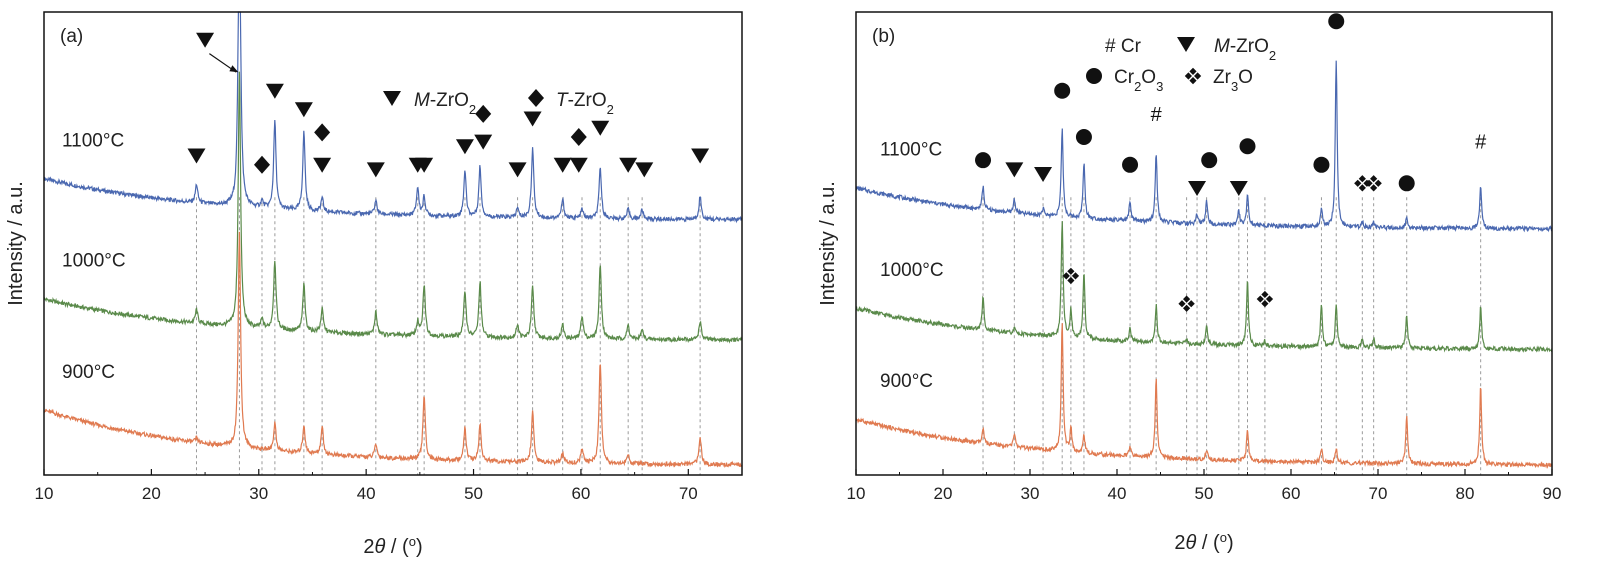  What do you see at coordinates (1181, 65) in the screenshot?
I see `legend: # Cr M-ZrO2 Cr2O3 Zr3O` at bounding box center [1181, 65].